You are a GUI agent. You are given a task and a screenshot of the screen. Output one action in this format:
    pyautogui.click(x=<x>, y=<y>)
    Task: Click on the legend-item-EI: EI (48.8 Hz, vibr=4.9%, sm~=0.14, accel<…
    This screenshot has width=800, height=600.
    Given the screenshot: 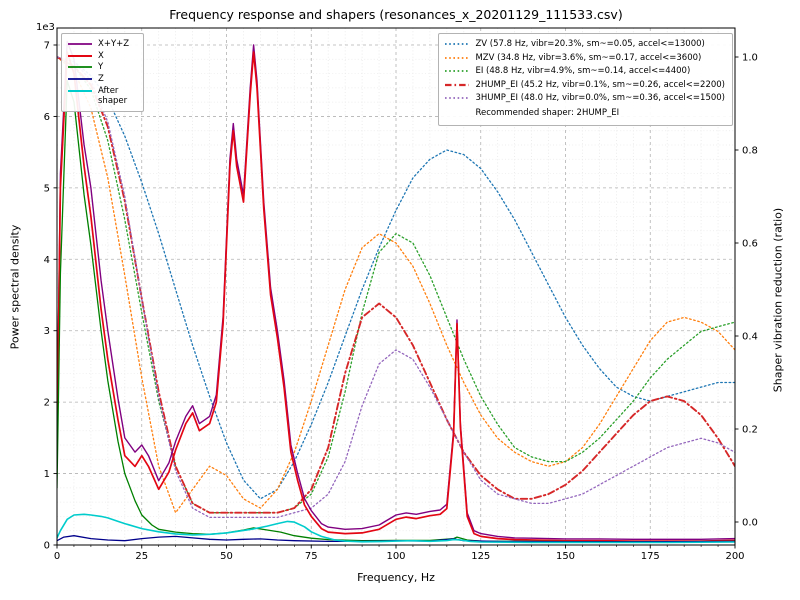 What is the action you would take?
    pyautogui.click(x=584, y=72)
    